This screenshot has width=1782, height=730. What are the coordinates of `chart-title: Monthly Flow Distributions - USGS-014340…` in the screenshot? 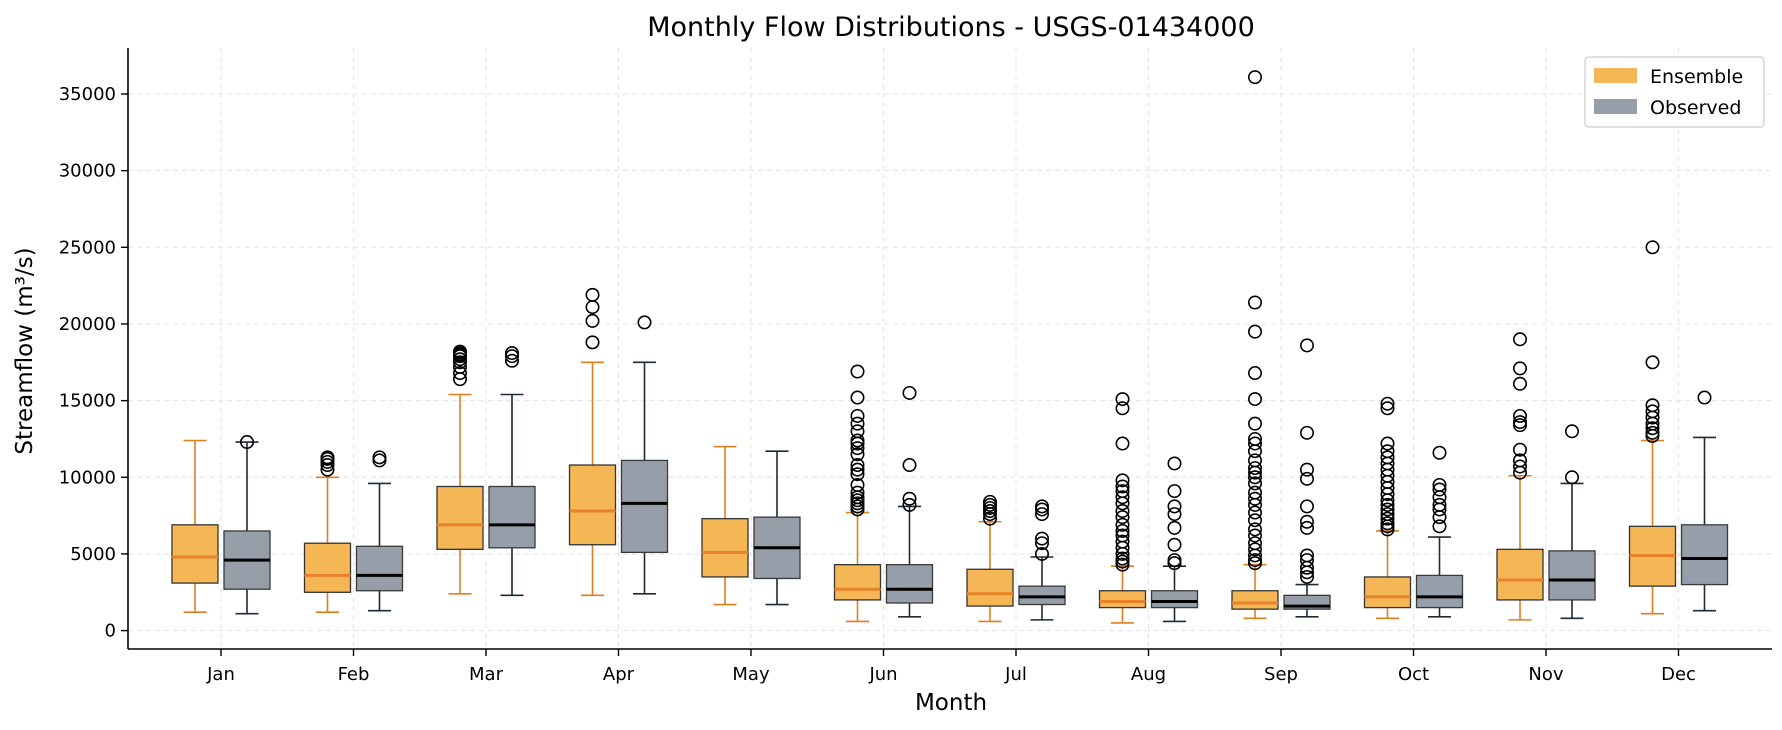 It's located at (951, 27).